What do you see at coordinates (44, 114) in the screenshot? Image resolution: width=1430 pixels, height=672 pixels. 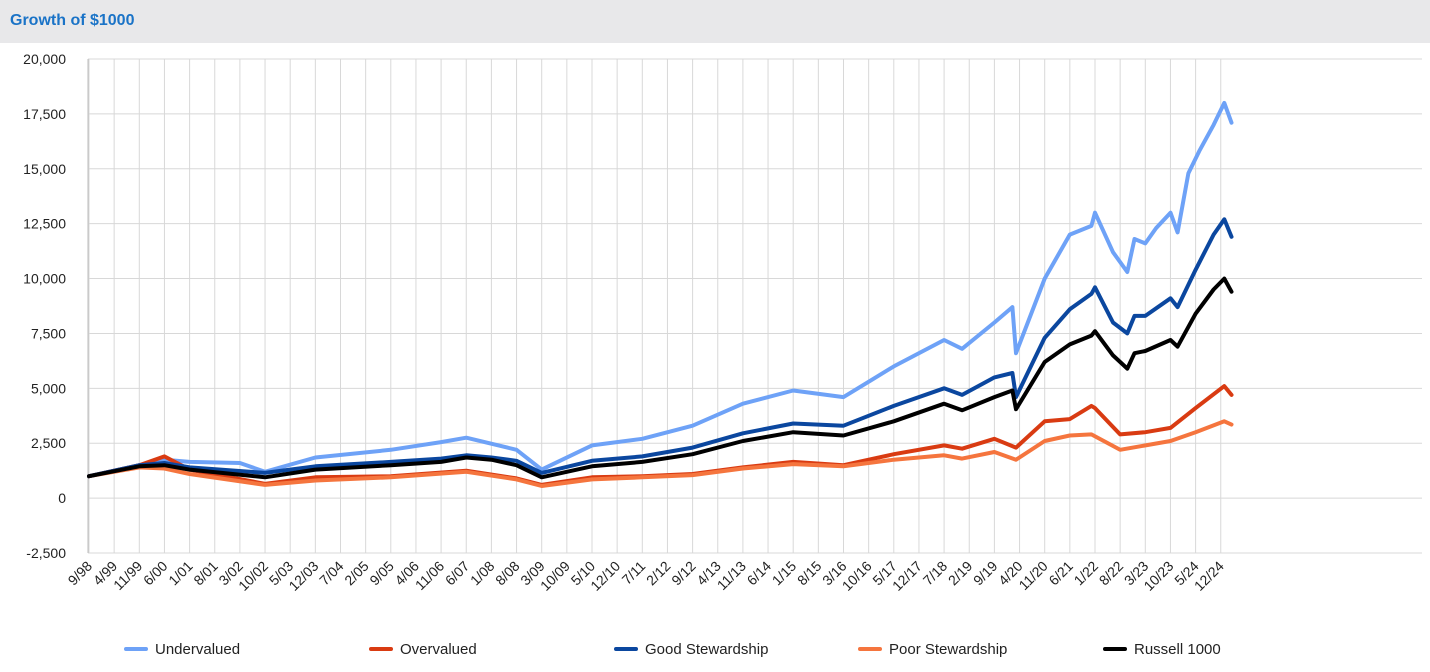 I see `y-tick-label: 17,500` at bounding box center [44, 114].